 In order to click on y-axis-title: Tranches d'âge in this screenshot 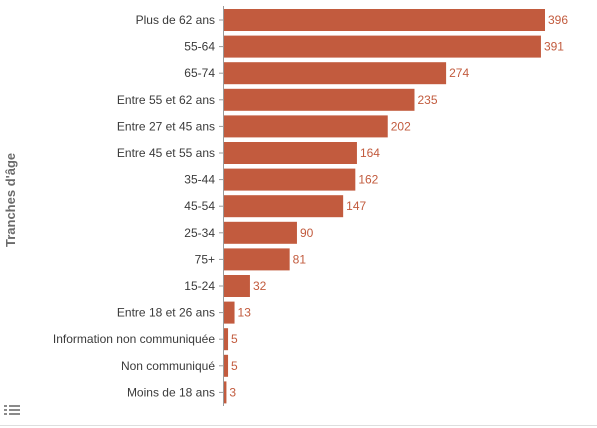, I will do `click(14, 200)`.